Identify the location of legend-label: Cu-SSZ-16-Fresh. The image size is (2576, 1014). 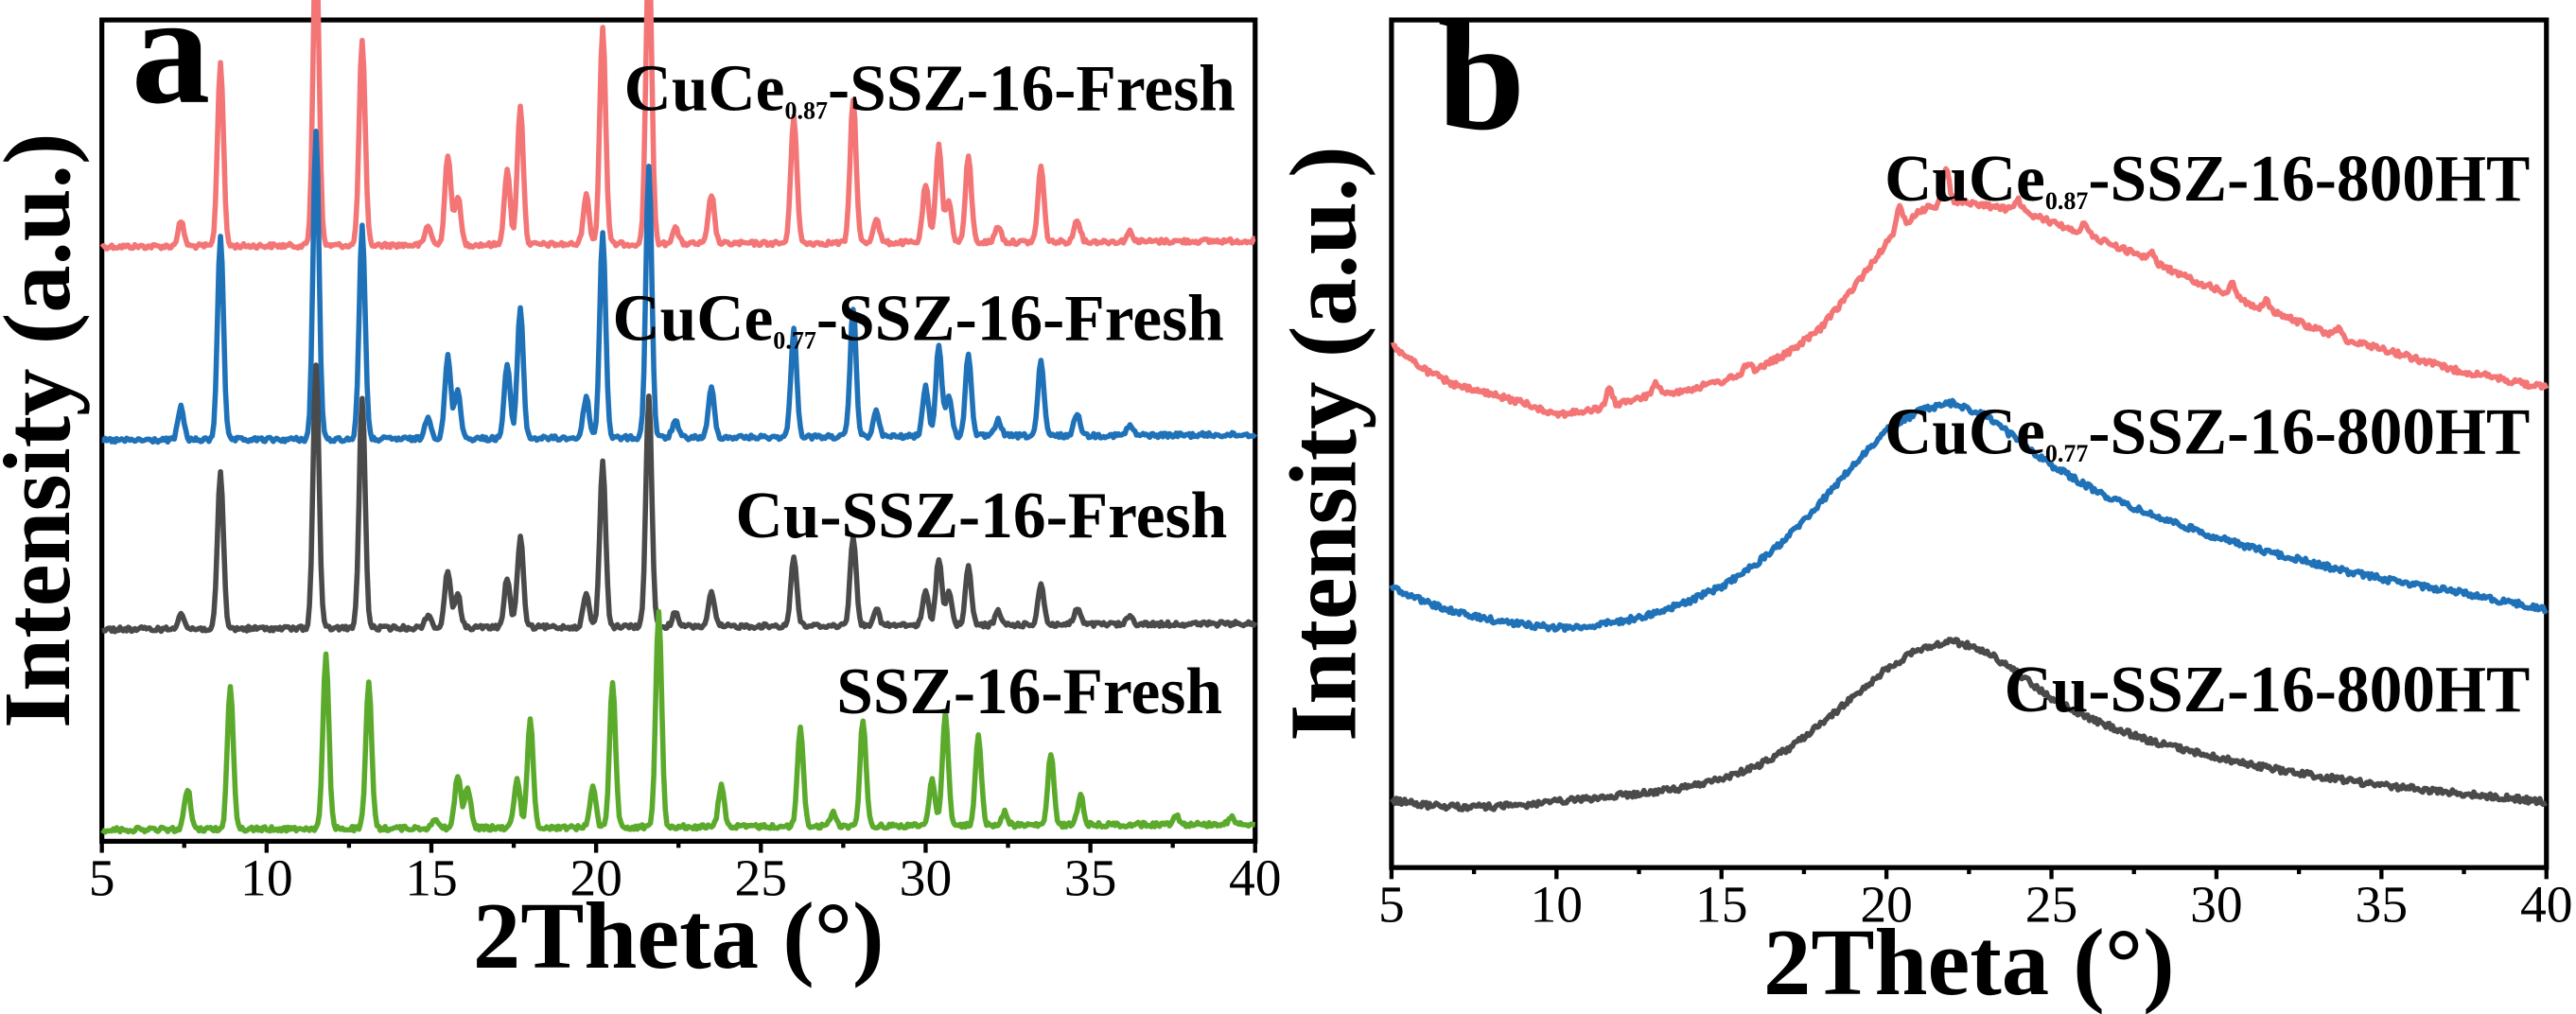
(982, 516).